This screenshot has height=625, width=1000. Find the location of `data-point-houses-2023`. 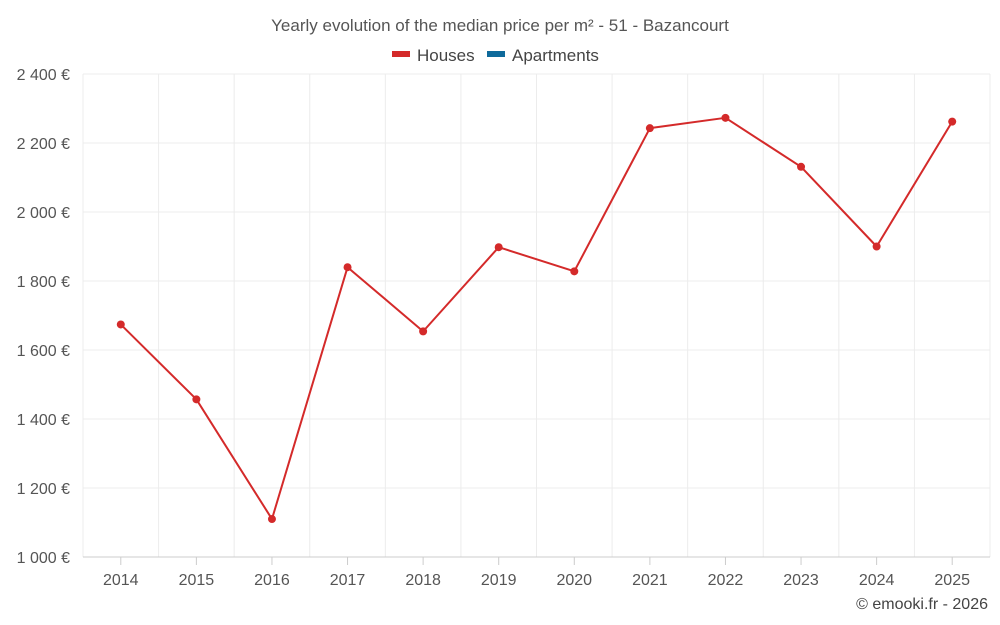

data-point-houses-2023 is located at coordinates (801, 166).